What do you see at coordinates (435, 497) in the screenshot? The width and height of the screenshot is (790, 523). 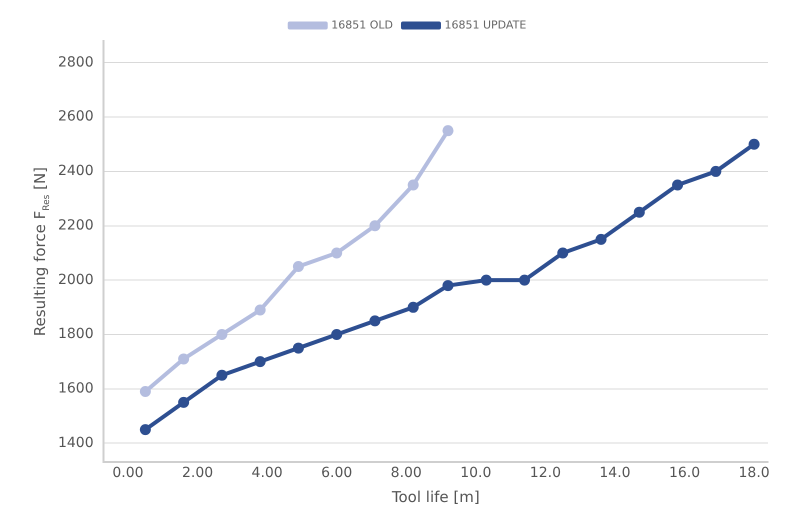 I see `x-axis-title: Tool life [m]` at bounding box center [435, 497].